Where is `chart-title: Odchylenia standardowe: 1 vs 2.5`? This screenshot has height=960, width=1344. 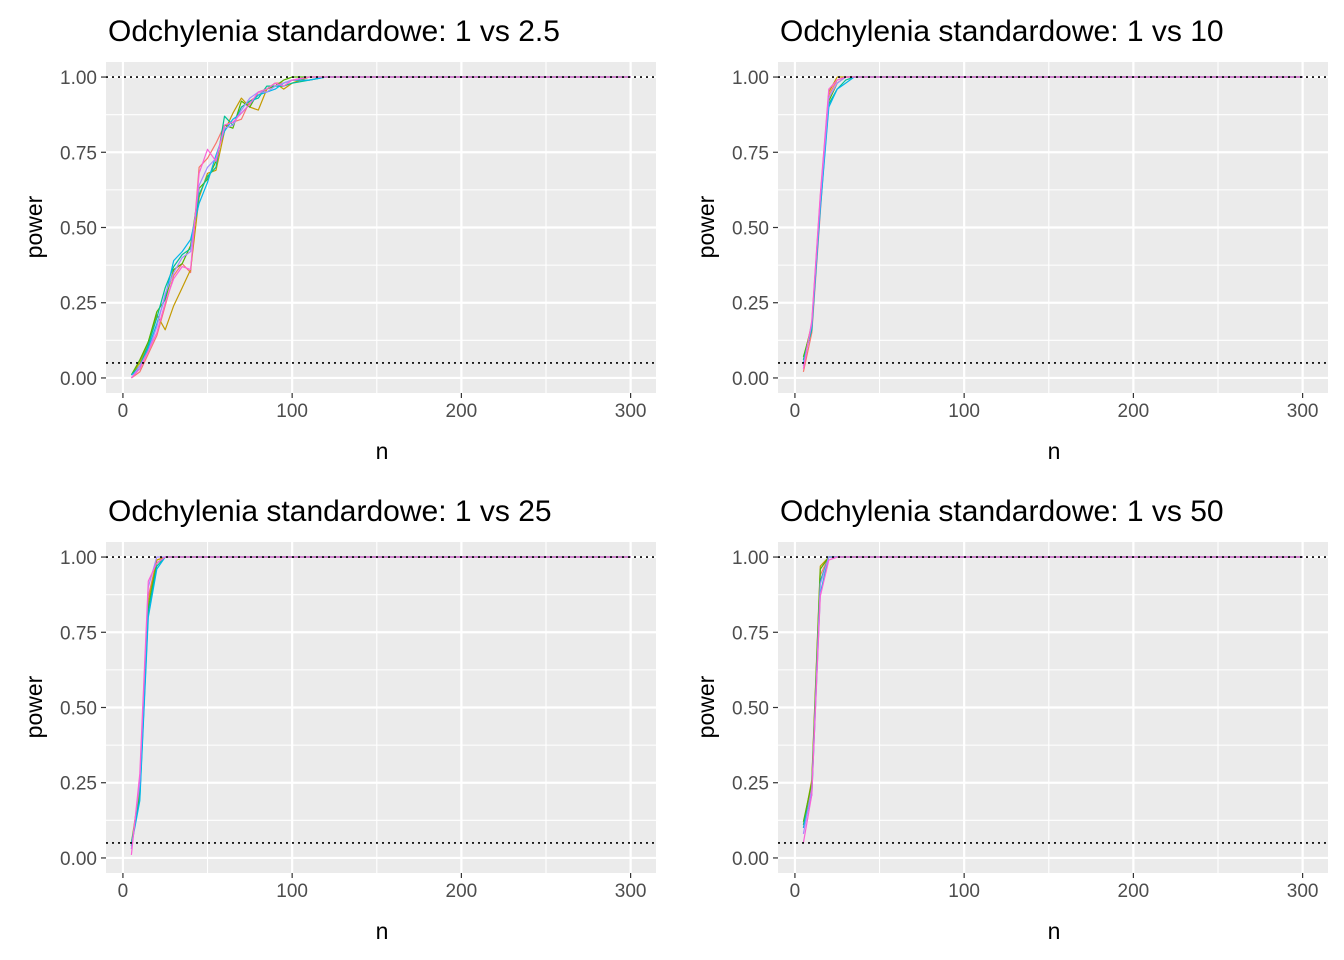 chart-title: Odchylenia standardowe: 1 vs 2.5 is located at coordinates (334, 31).